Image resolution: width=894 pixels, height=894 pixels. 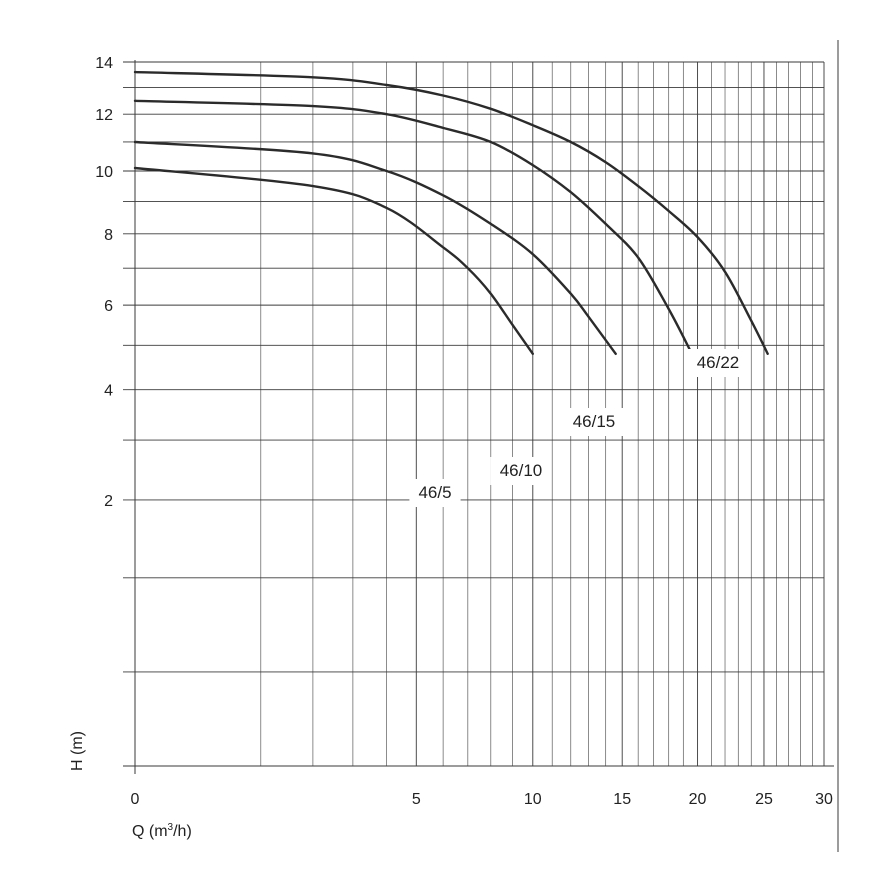 What do you see at coordinates (77, 751) in the screenshot?
I see `y-axis-title: H (m)` at bounding box center [77, 751].